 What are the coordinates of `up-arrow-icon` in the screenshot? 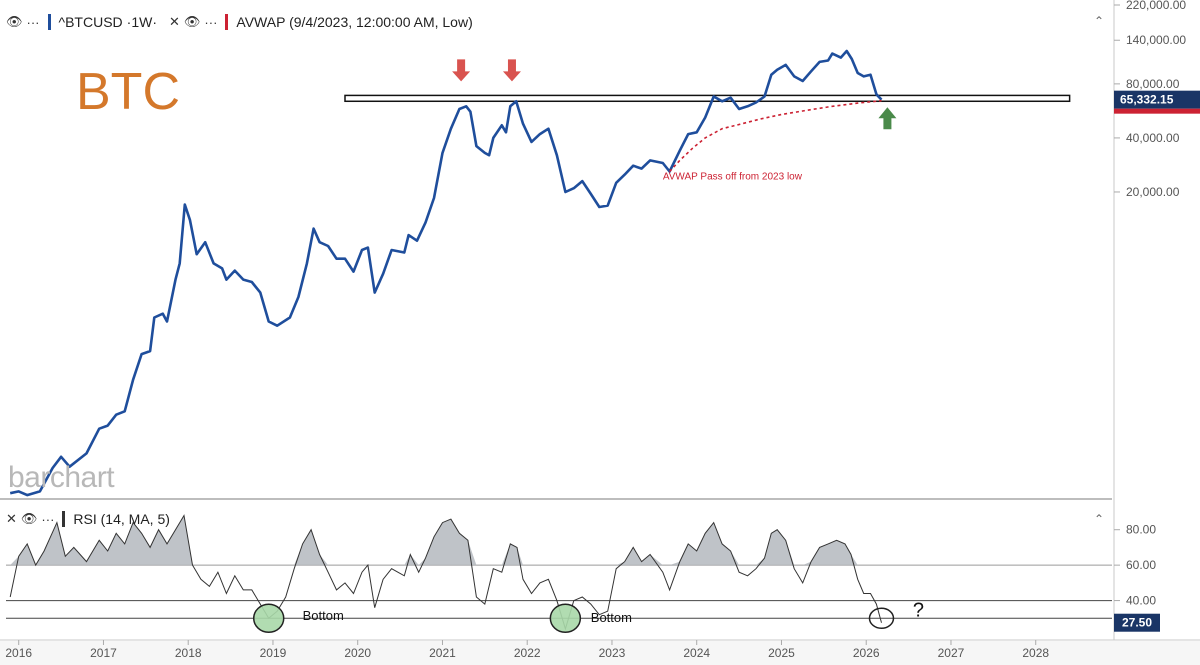 It's located at (887, 118).